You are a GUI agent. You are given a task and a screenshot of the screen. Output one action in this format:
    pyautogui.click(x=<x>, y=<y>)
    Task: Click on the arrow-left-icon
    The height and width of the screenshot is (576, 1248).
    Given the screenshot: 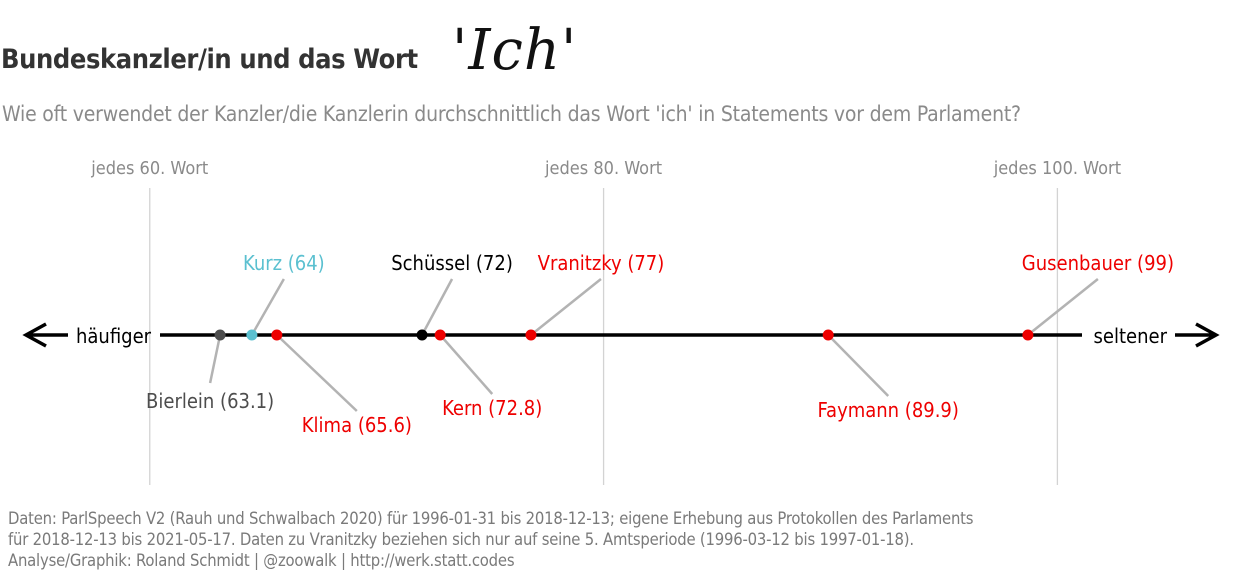 What is the action you would take?
    pyautogui.click(x=45, y=335)
    